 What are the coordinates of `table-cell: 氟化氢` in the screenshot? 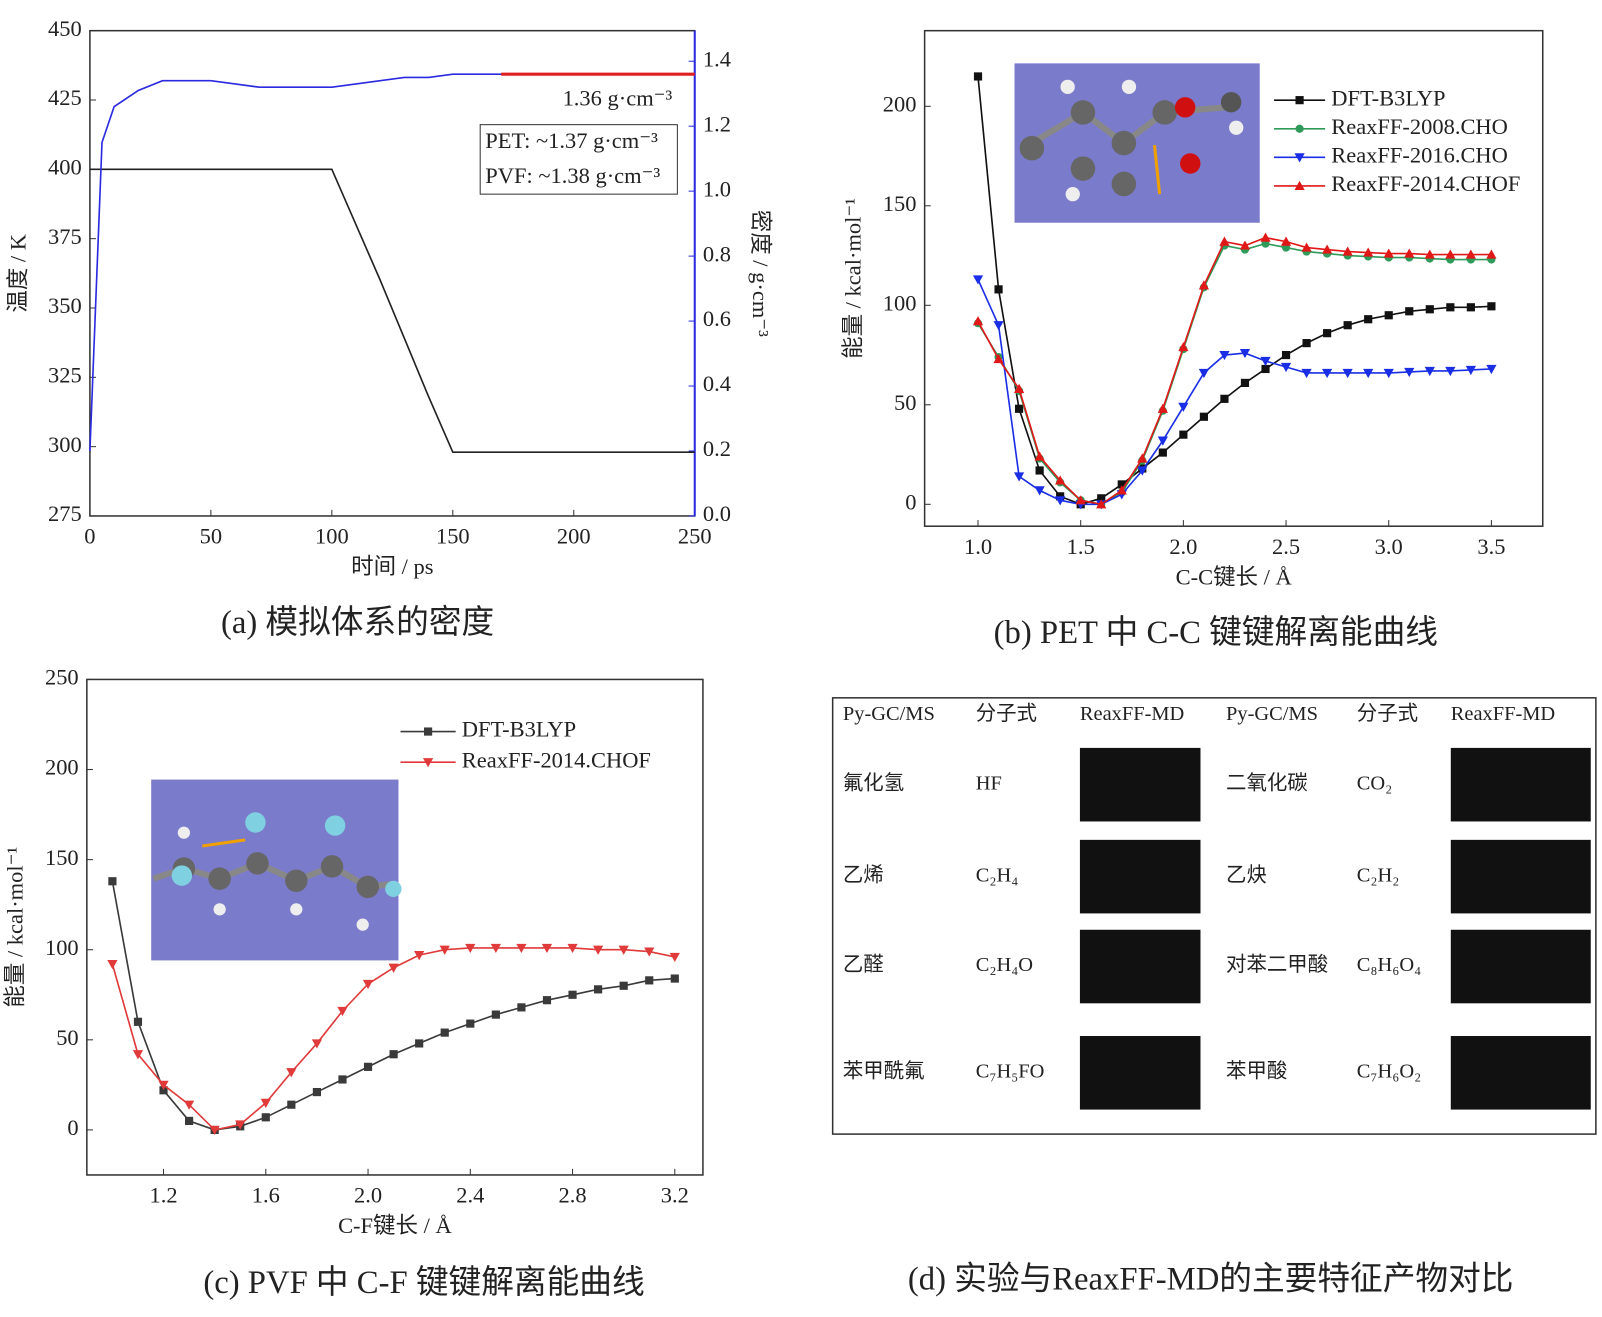 It's located at (873, 782).